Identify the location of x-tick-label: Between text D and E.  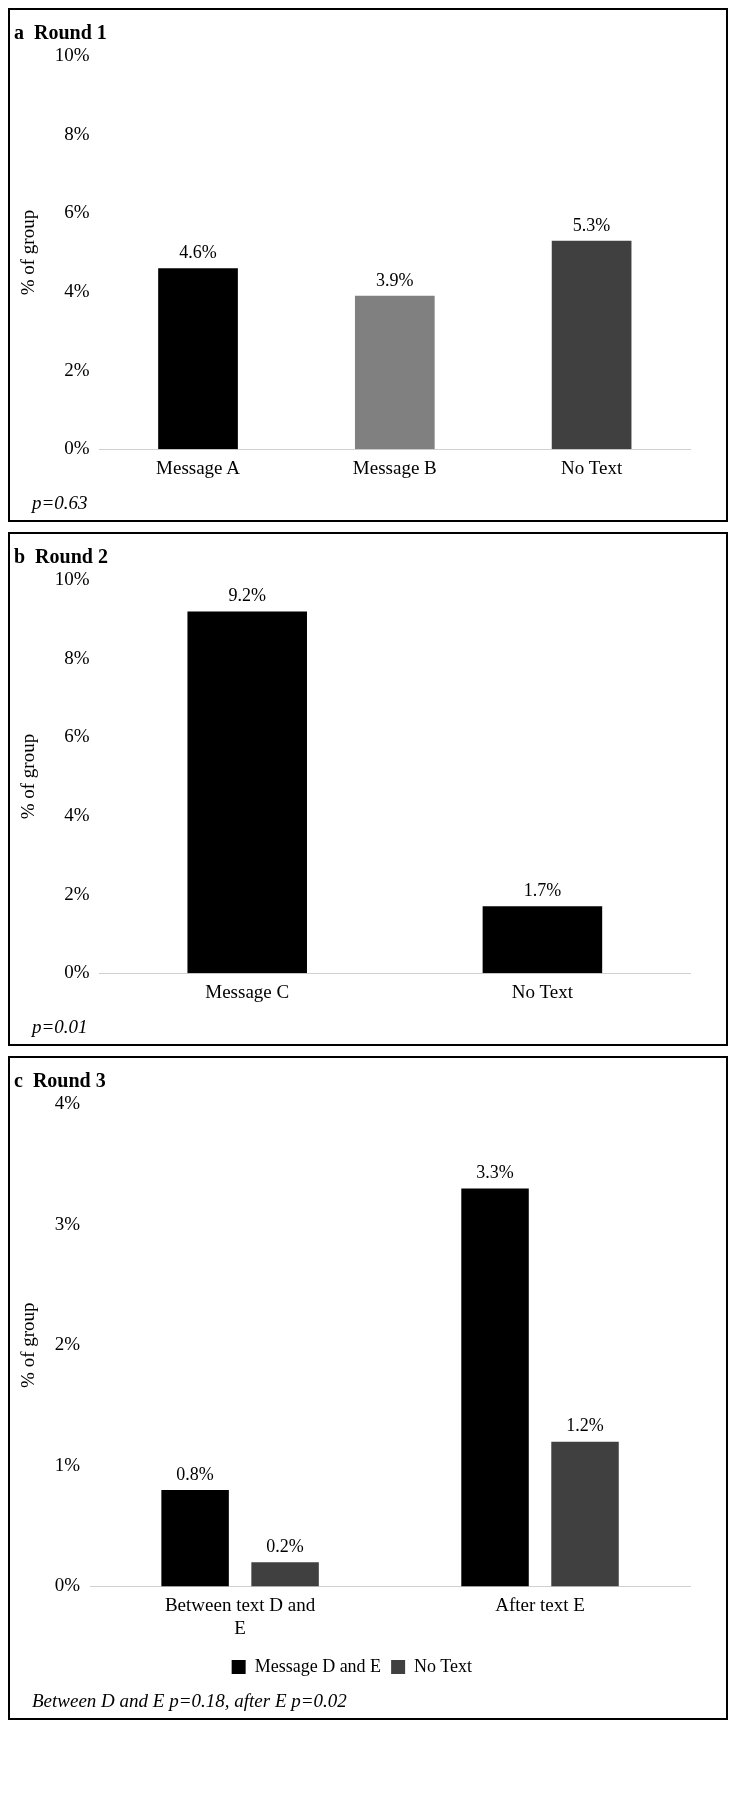
(240, 1615).